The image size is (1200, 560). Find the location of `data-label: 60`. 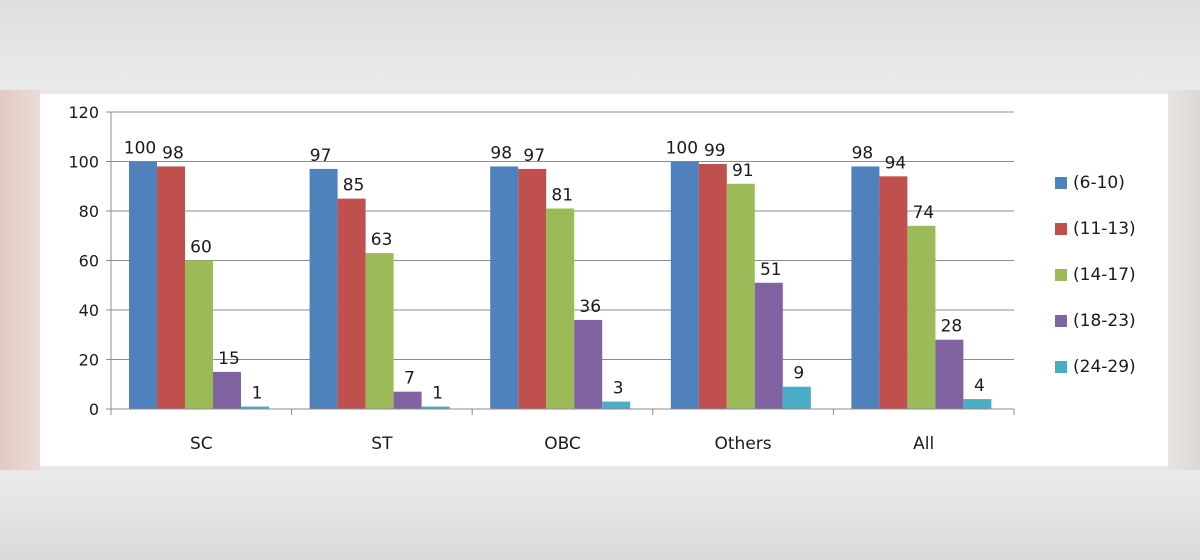

data-label: 60 is located at coordinates (201, 248).